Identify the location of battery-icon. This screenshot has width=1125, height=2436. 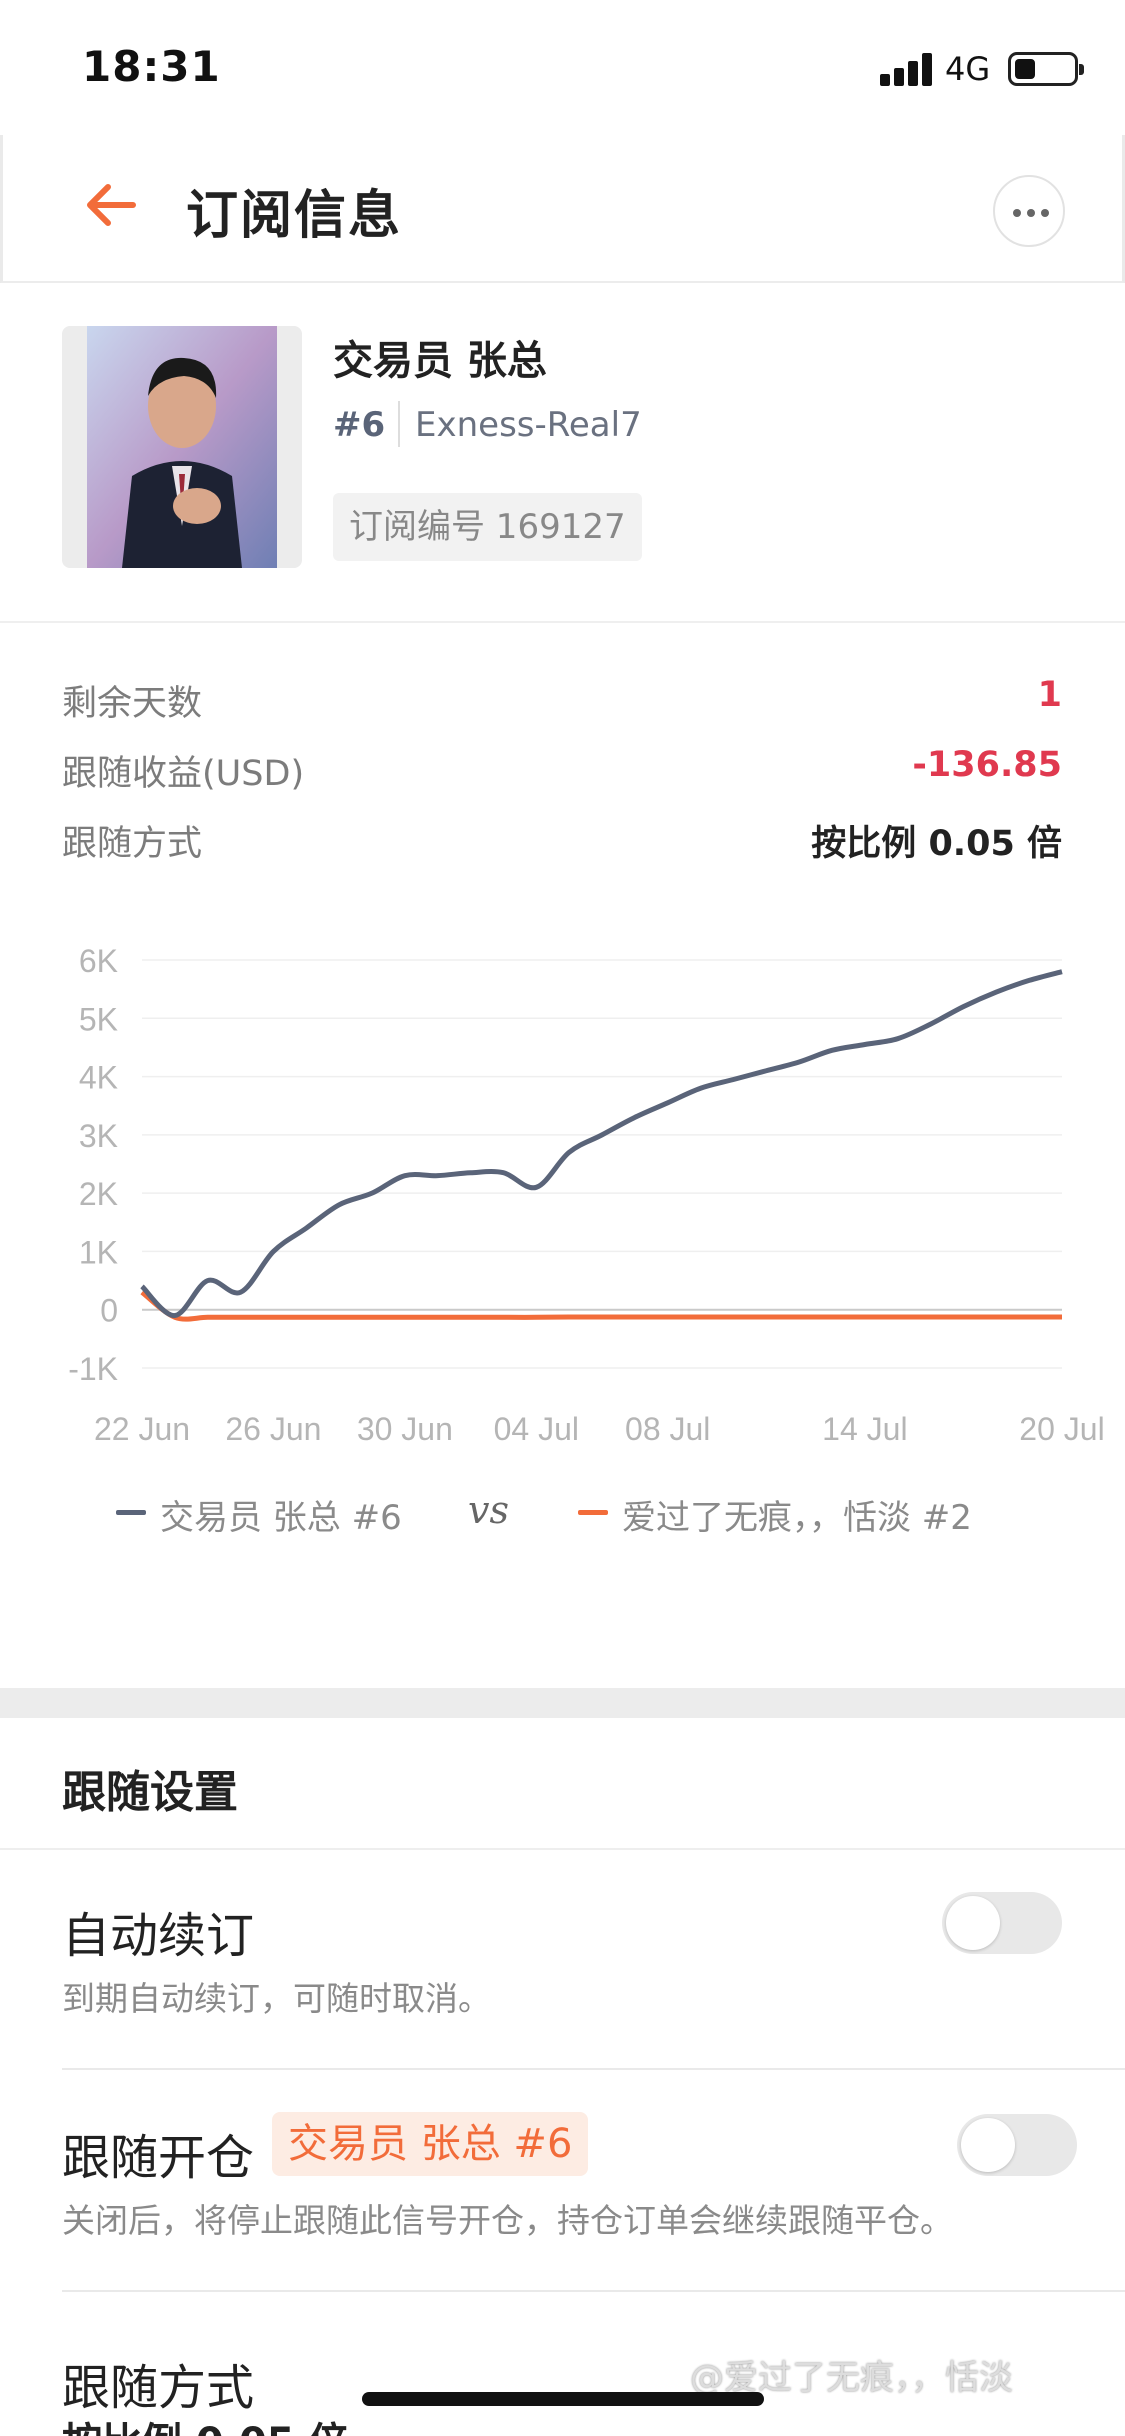
(1046, 69).